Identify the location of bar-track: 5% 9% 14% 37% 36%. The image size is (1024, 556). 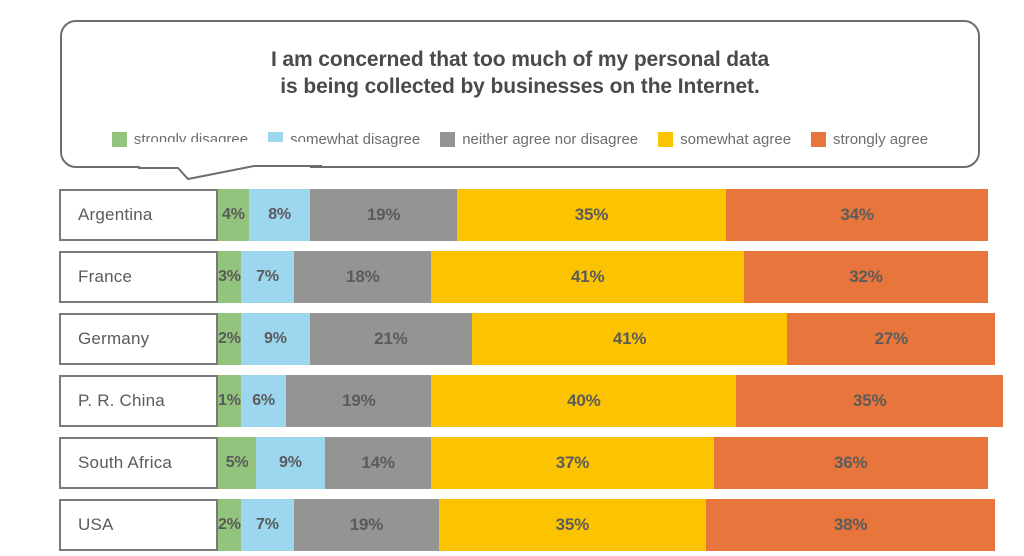
(603, 463).